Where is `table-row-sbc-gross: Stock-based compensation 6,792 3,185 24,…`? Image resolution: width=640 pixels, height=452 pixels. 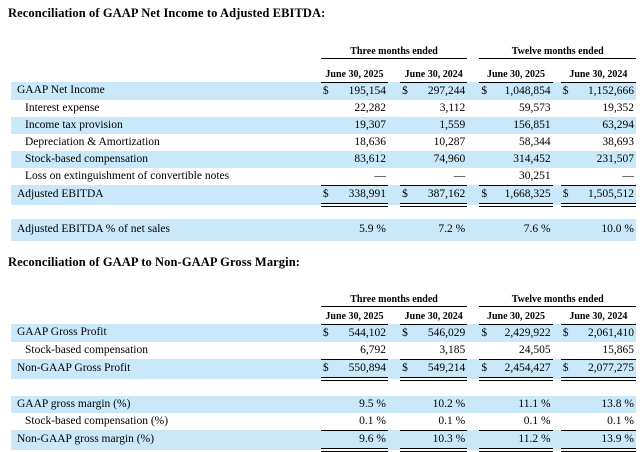 table-row-sbc-gross: Stock-based compensation 6,792 3,185 24,… is located at coordinates (323, 350).